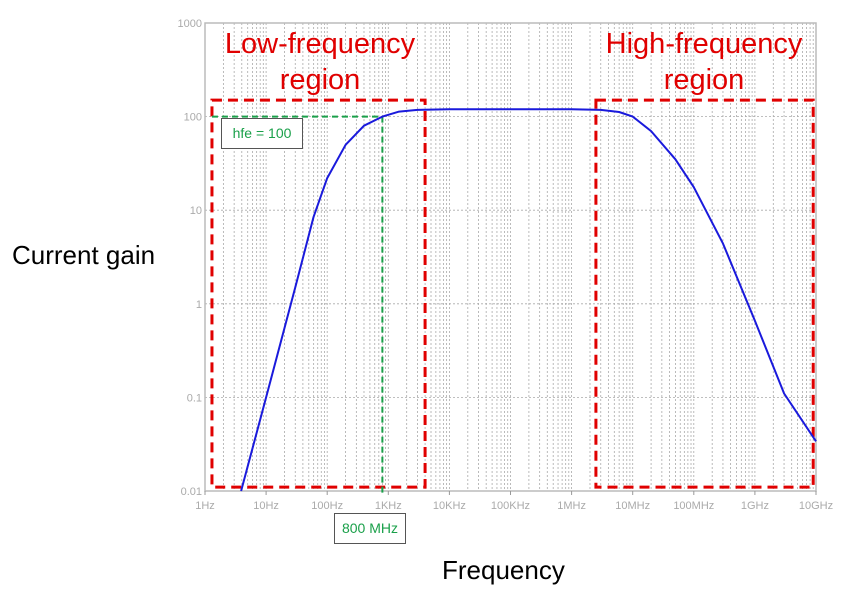 Image resolution: width=856 pixels, height=600 pixels. What do you see at coordinates (632, 506) in the screenshot?
I see `x-tick-label: 10MHz` at bounding box center [632, 506].